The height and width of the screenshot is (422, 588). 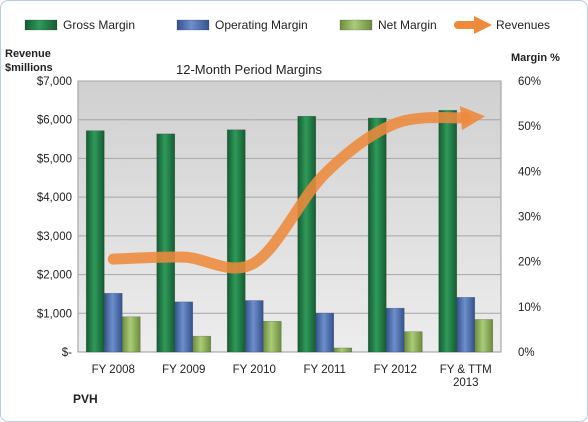 What do you see at coordinates (54, 82) in the screenshot?
I see `left-tick-label: $7,000` at bounding box center [54, 82].